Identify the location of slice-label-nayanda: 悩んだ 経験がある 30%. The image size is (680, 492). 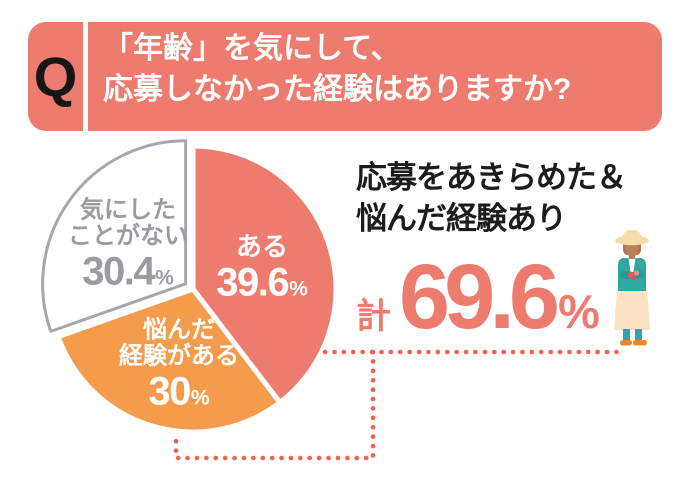
(179, 364).